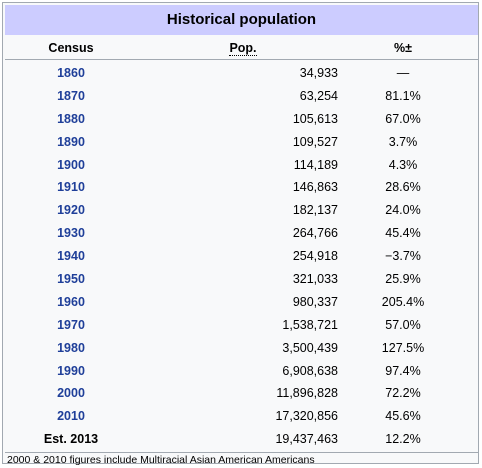 This screenshot has height=468, width=482. I want to click on percent-change-value: 67.0%, so click(403, 118).